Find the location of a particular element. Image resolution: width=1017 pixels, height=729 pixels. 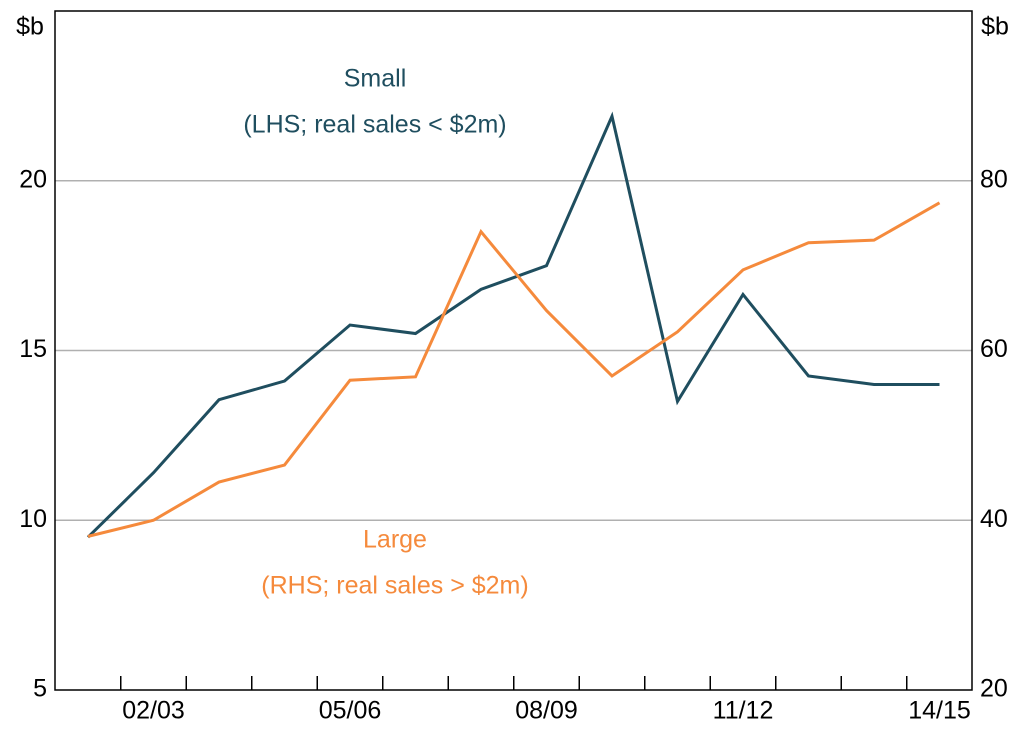

y-unit-label: $b is located at coordinates (30, 27).